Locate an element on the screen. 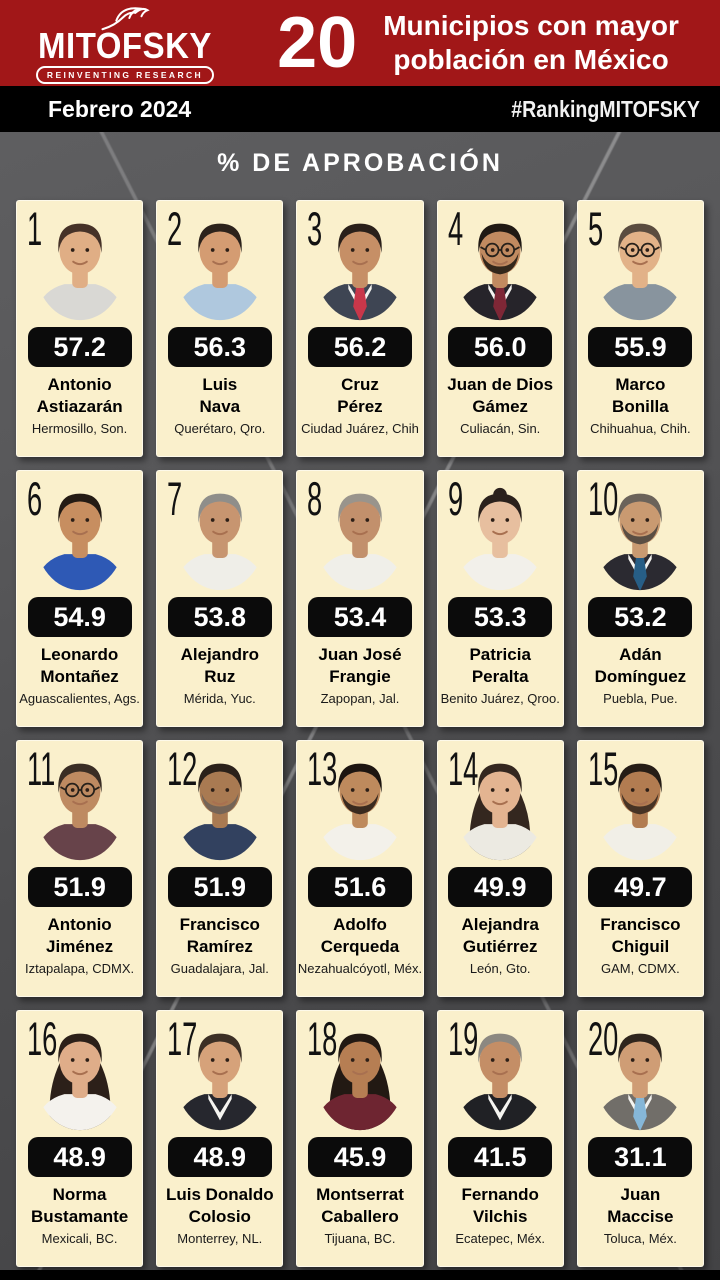  person-city: Culiacán, Sin. is located at coordinates (500, 429).